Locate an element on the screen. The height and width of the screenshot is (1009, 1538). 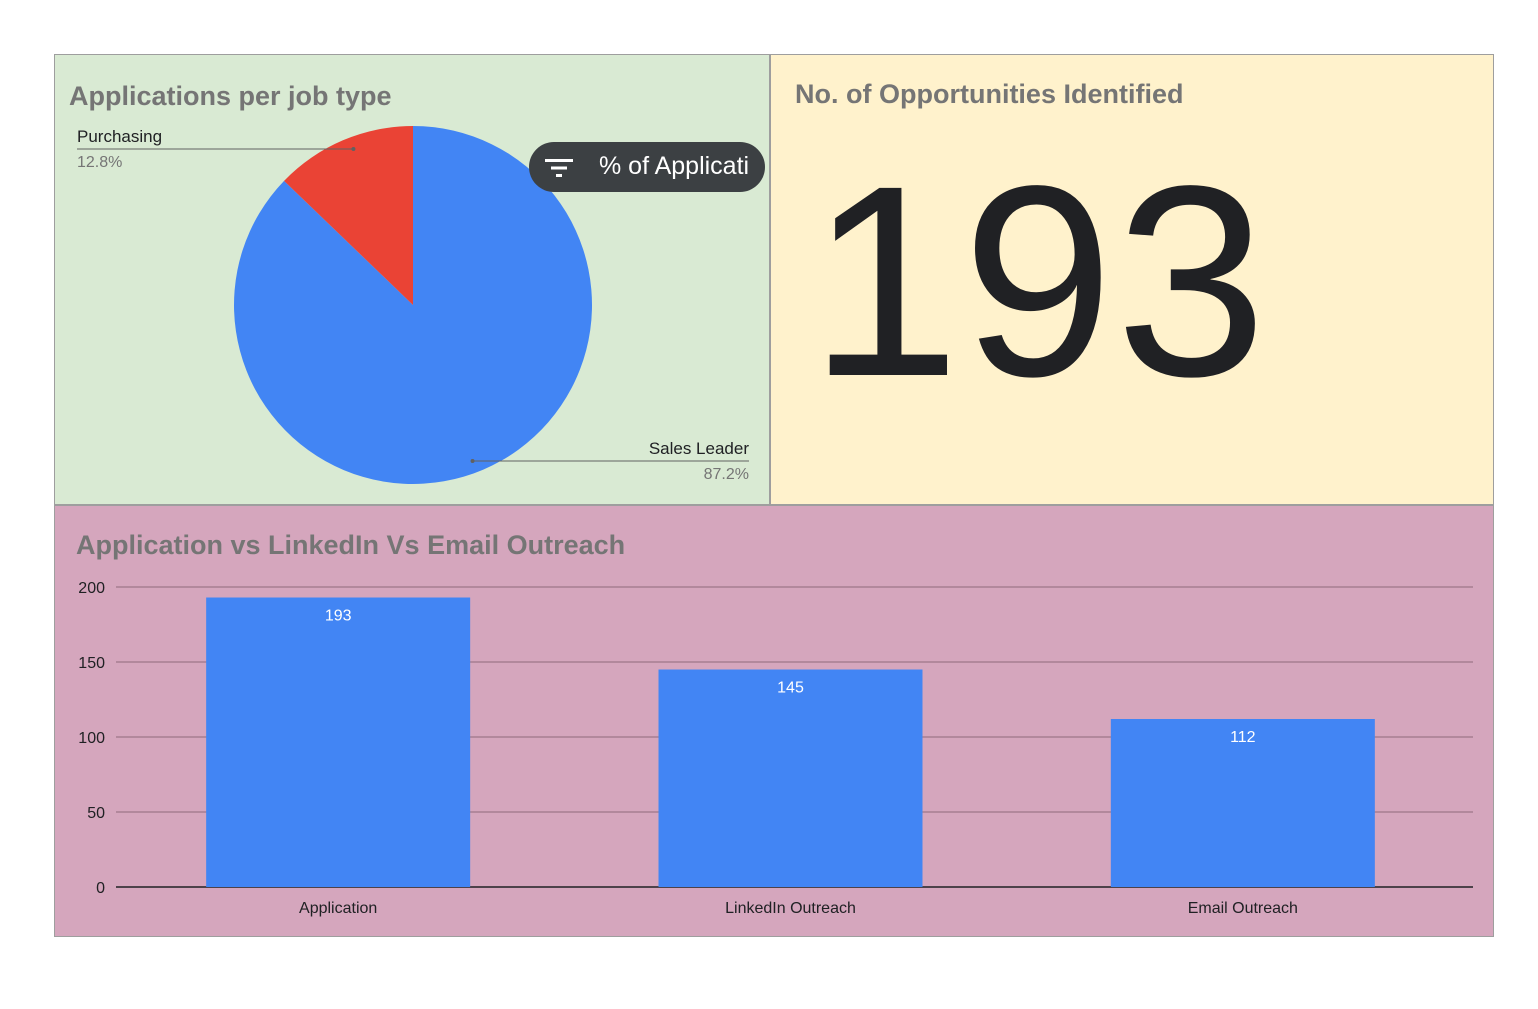
bar-email-outreach is located at coordinates (1242, 803).